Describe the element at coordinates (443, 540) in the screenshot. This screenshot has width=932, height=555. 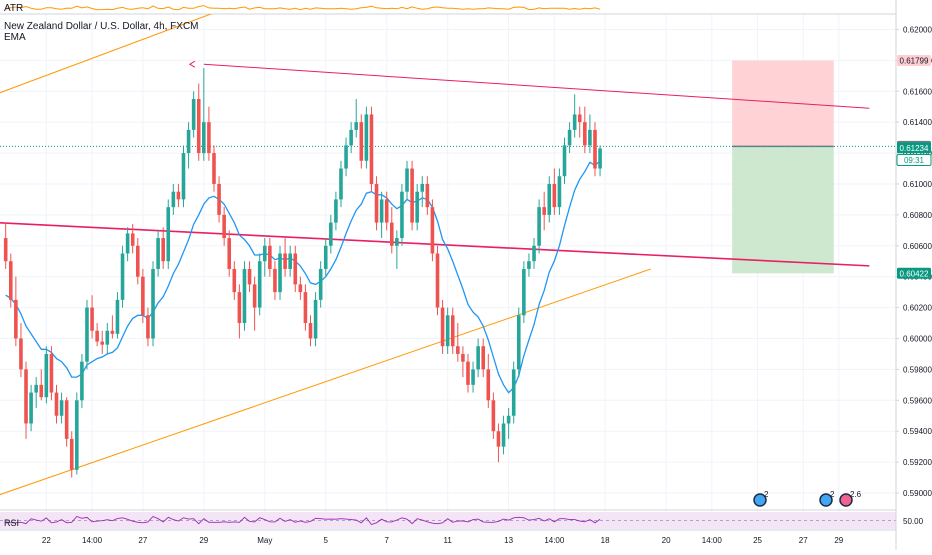
I see `time-axis: 22 14:00 27 29 May 5 7 11 13 14:00 18 20 14:00 25 27 29` at that location.